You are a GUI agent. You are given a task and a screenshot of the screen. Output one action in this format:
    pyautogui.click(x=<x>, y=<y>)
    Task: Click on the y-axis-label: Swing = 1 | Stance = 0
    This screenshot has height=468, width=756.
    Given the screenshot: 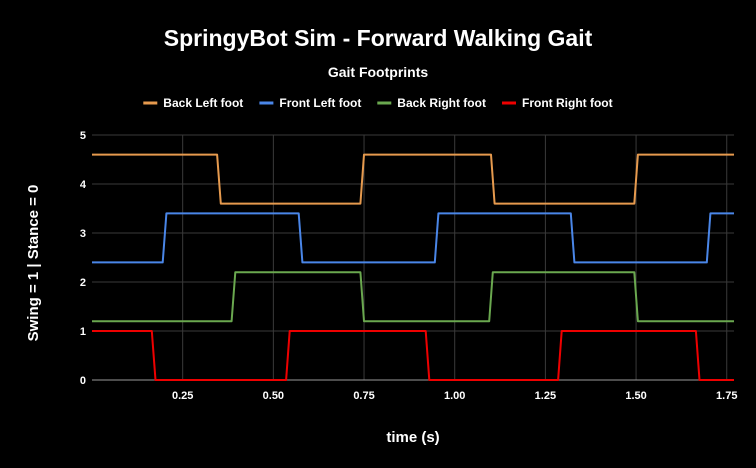 What is the action you would take?
    pyautogui.click(x=33, y=263)
    